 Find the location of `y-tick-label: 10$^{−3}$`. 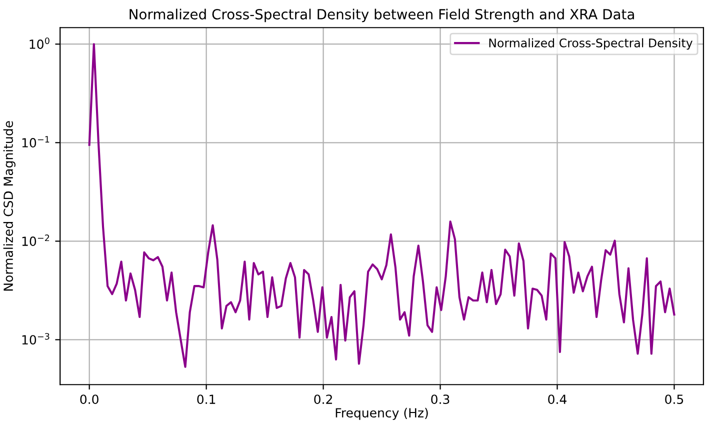

y-tick-label: 10$^{−3}$ is located at coordinates (36, 339).